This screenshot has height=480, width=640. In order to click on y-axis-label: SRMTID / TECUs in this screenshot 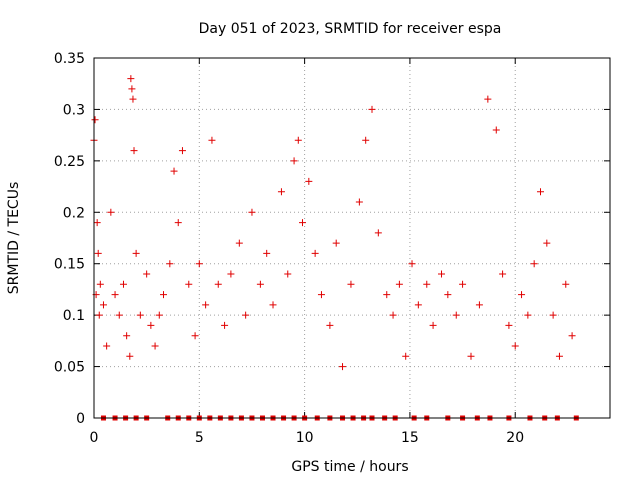, I will do `click(14, 238)`.